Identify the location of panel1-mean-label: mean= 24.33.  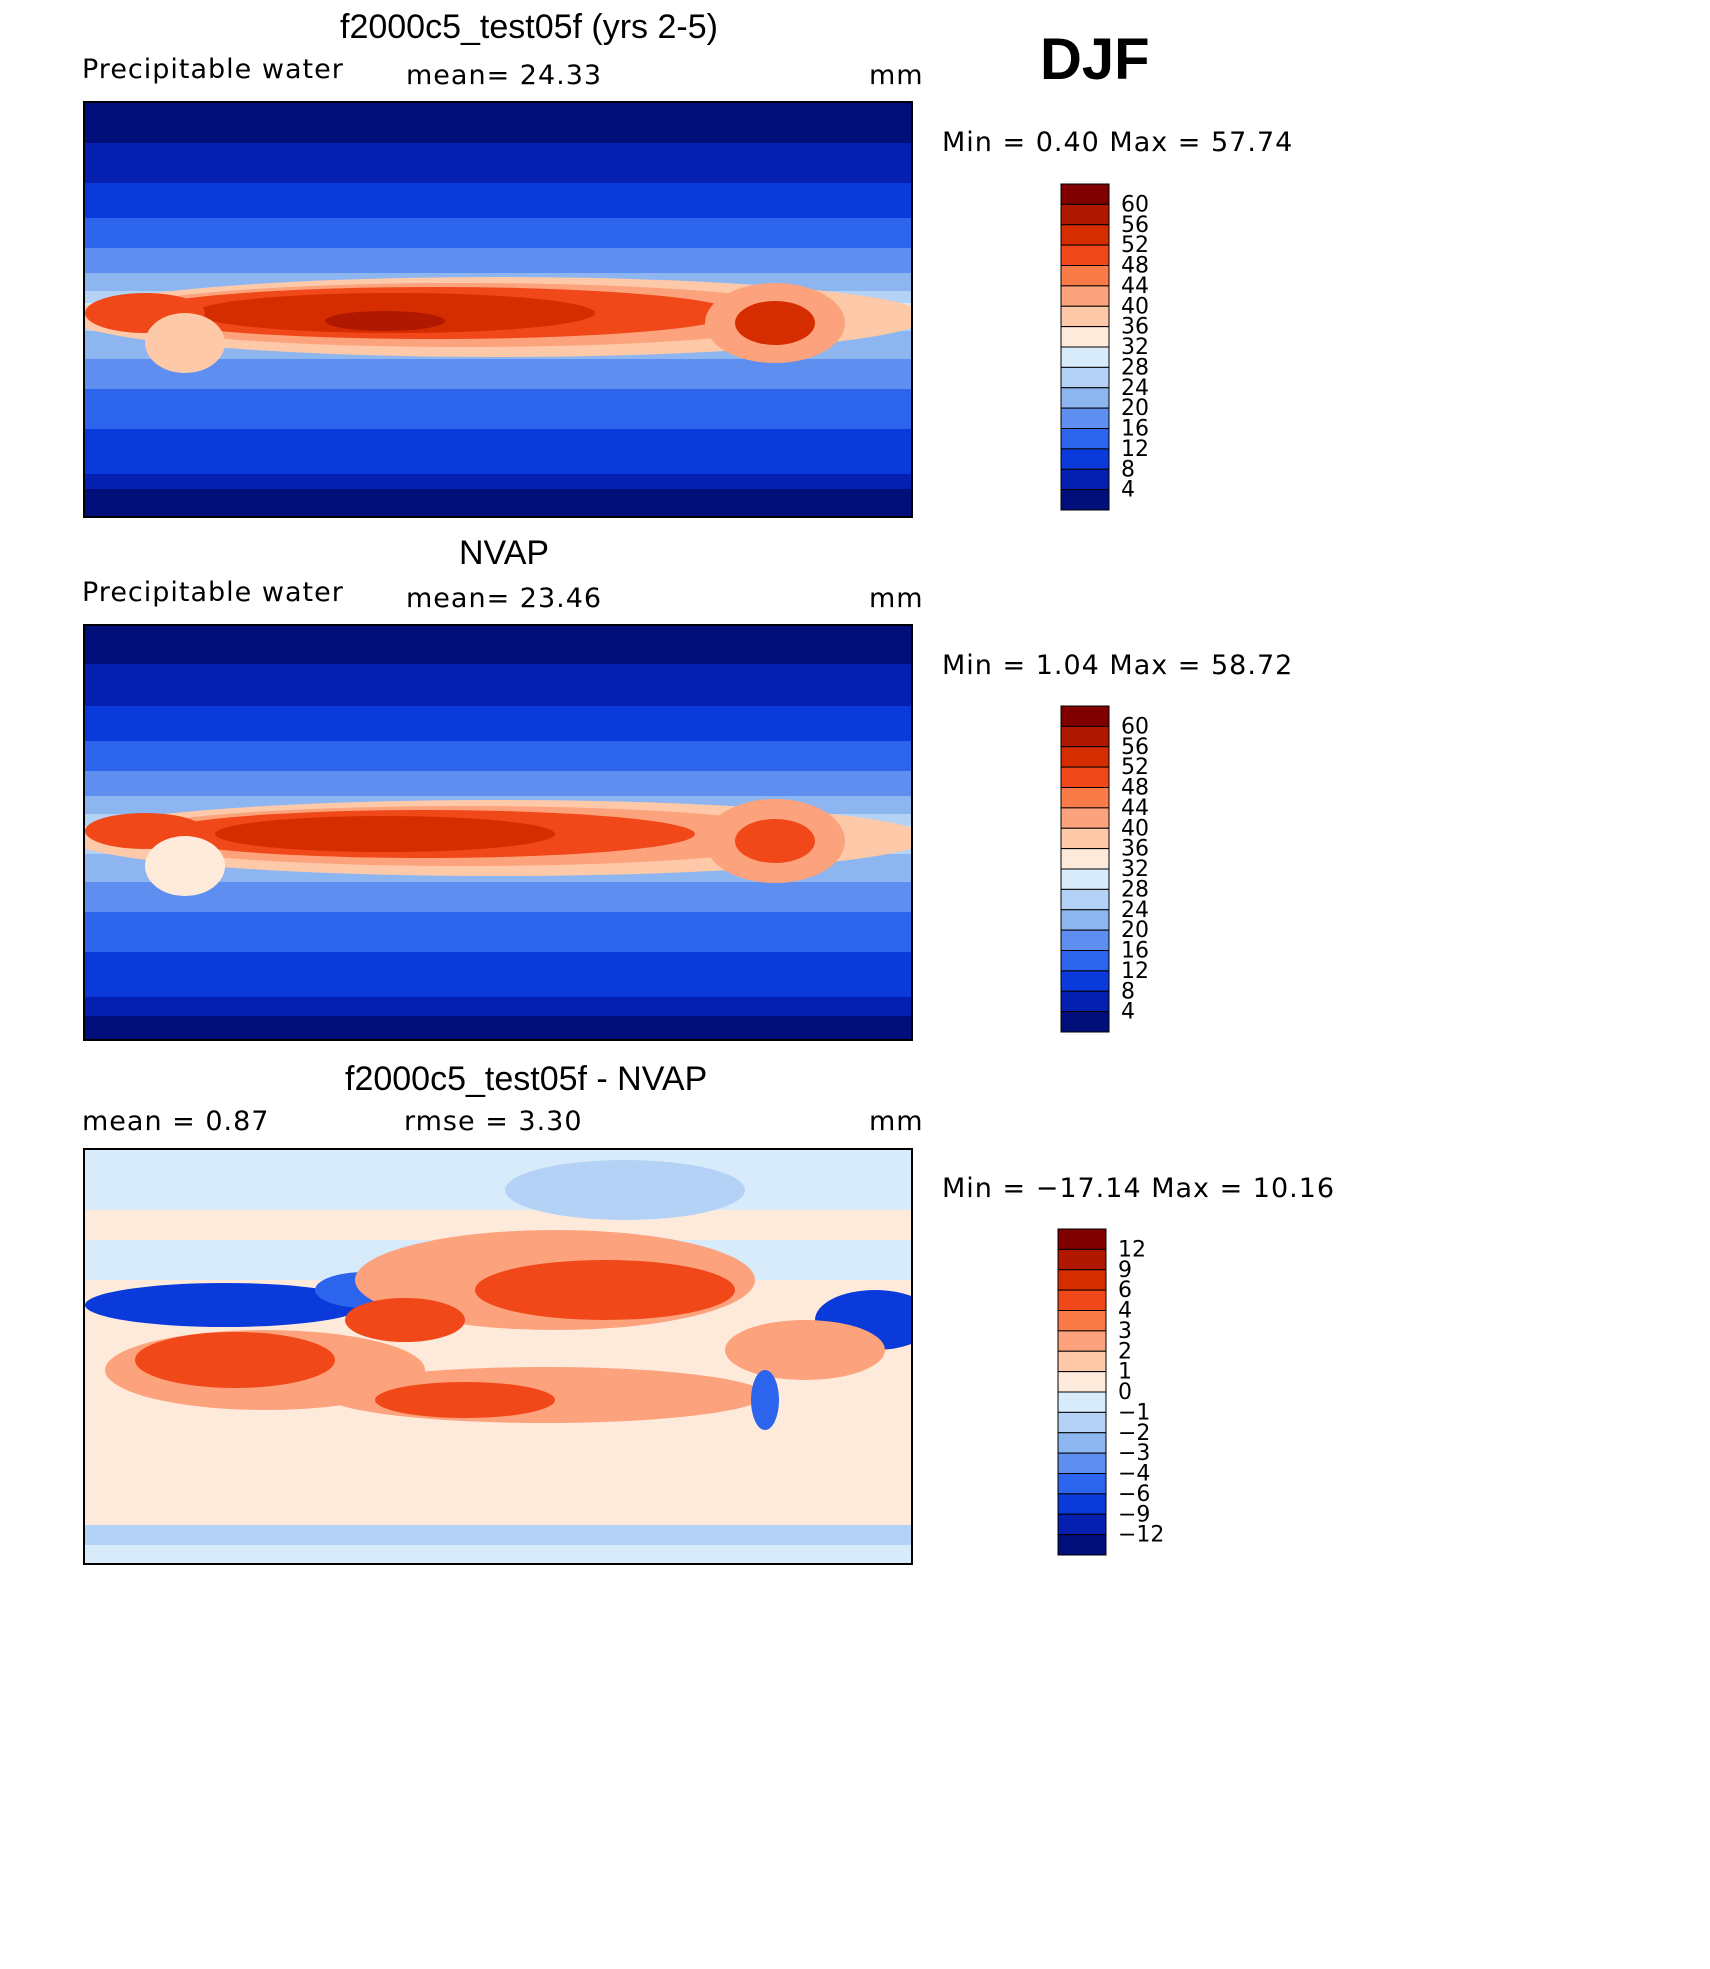
(504, 75).